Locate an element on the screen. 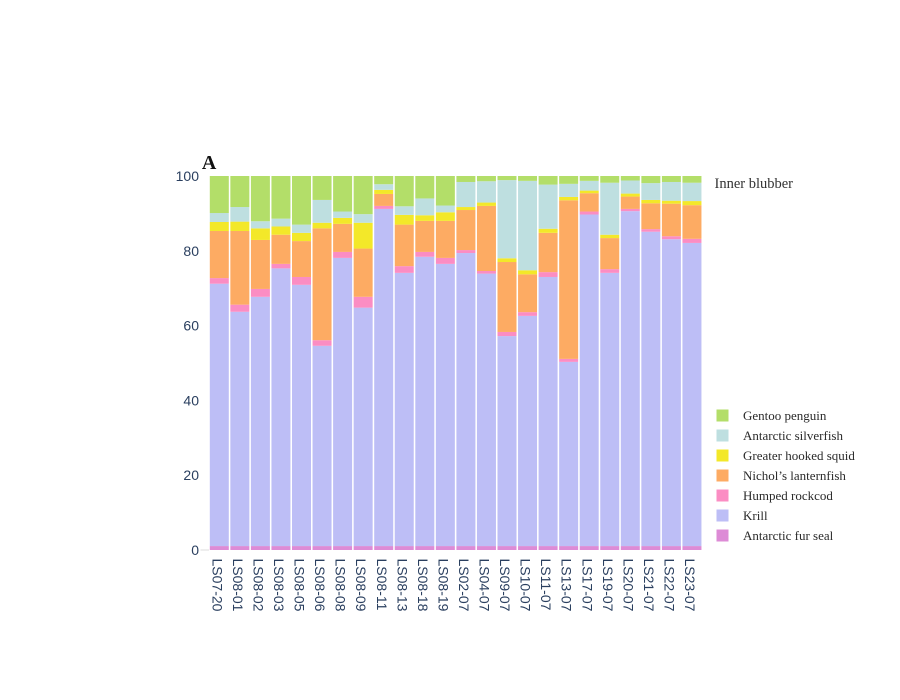 The image size is (900, 700). svg-text: 0 is located at coordinates (195, 550).